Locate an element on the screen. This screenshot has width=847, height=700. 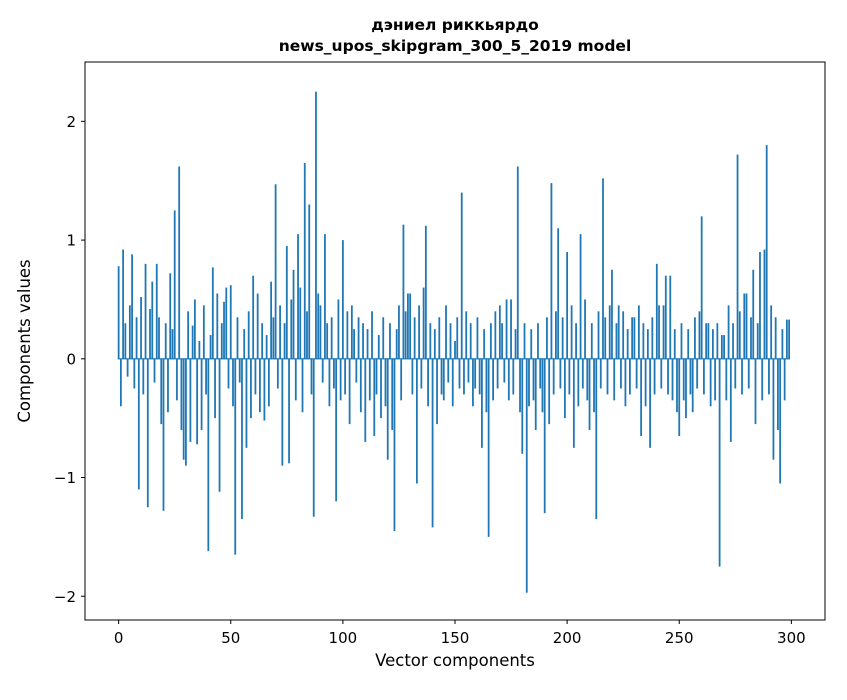
y-tick-label: −2 is located at coordinates (65, 597).